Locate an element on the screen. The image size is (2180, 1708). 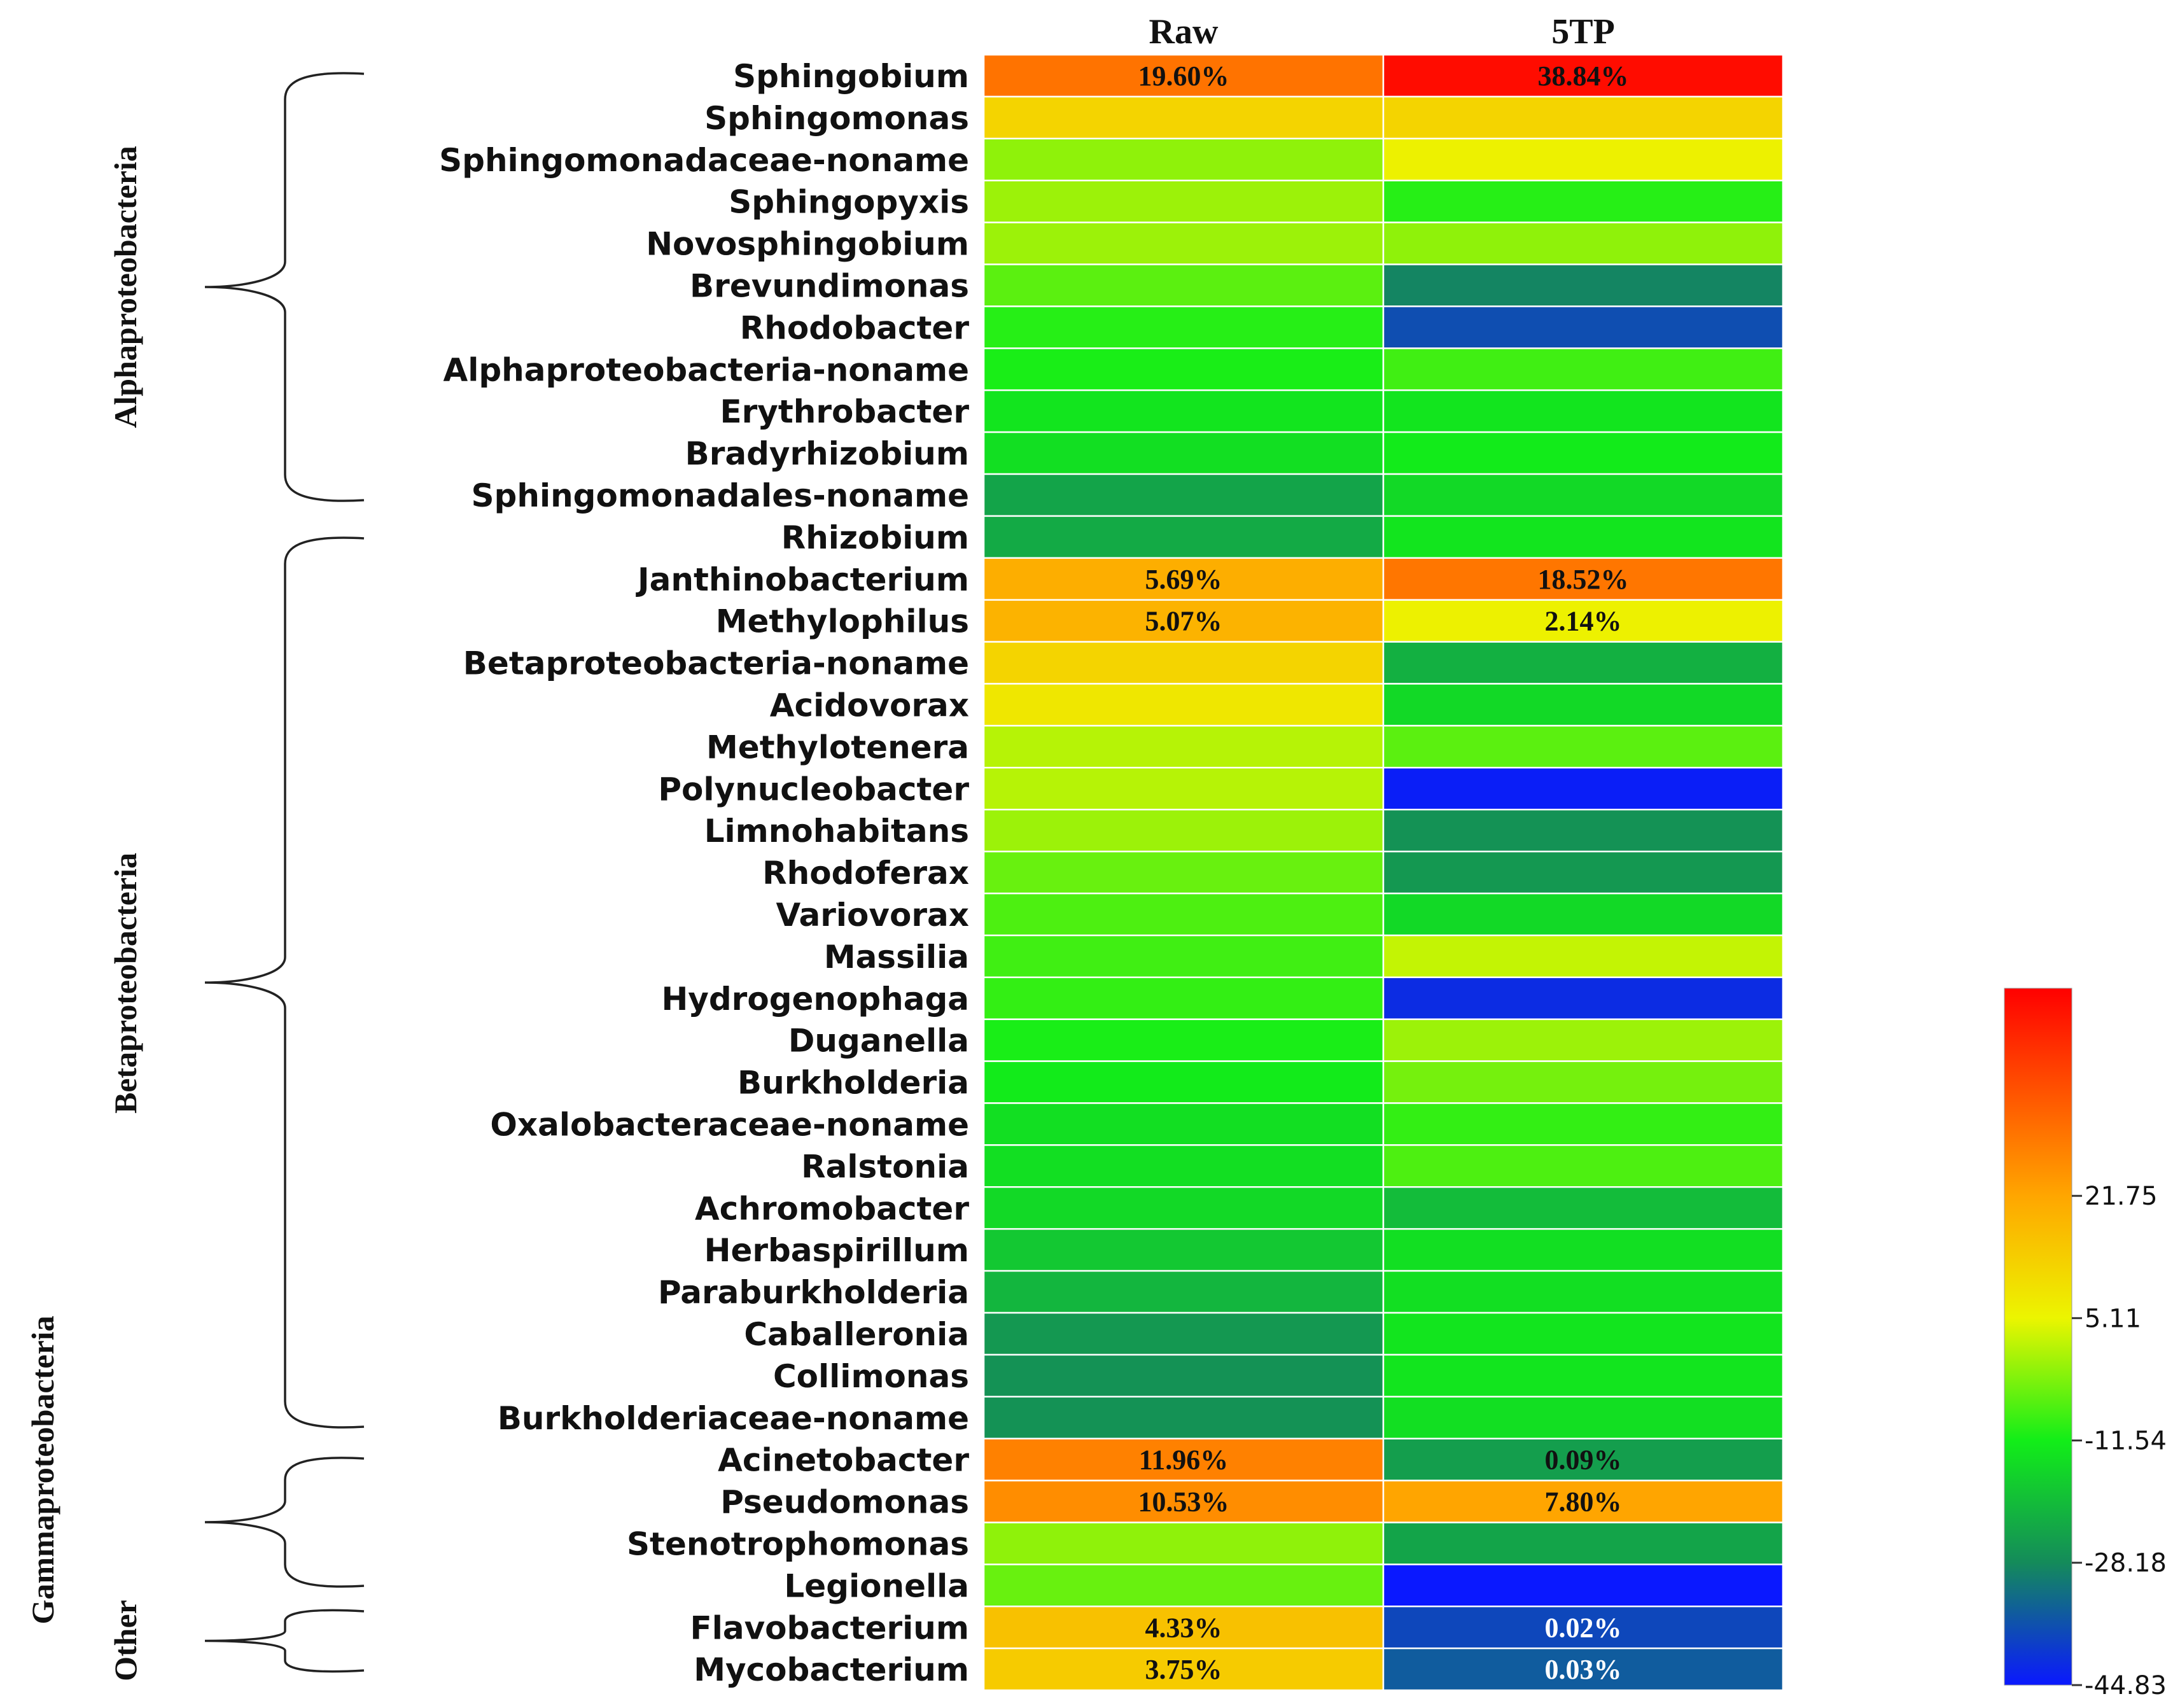
colorbar-tick-label: 5.11 is located at coordinates (2113, 1318).